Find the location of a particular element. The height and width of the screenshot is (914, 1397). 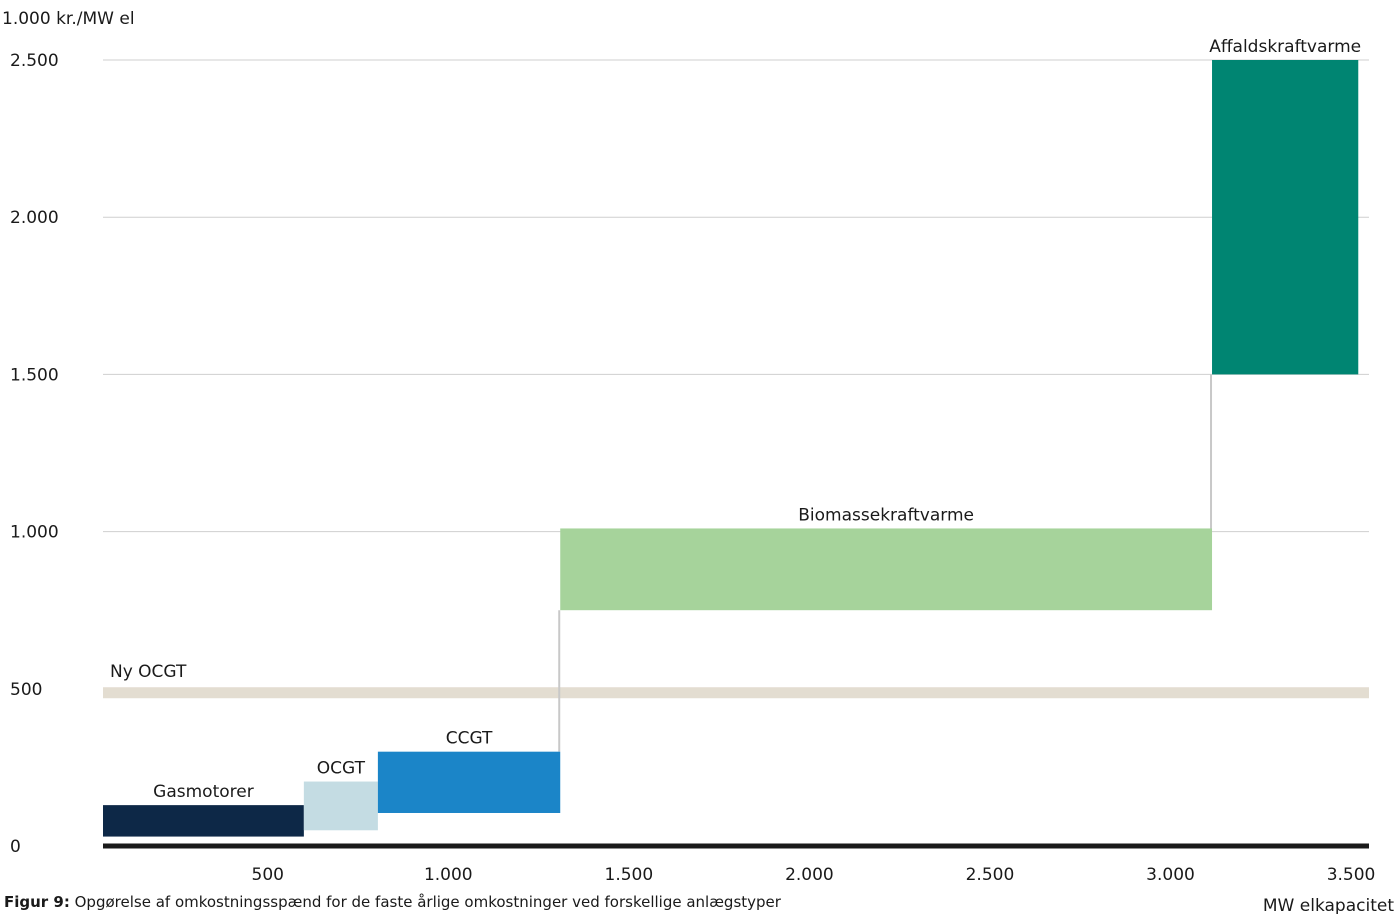

reference-band-label: Ny OCGT is located at coordinates (148, 672).